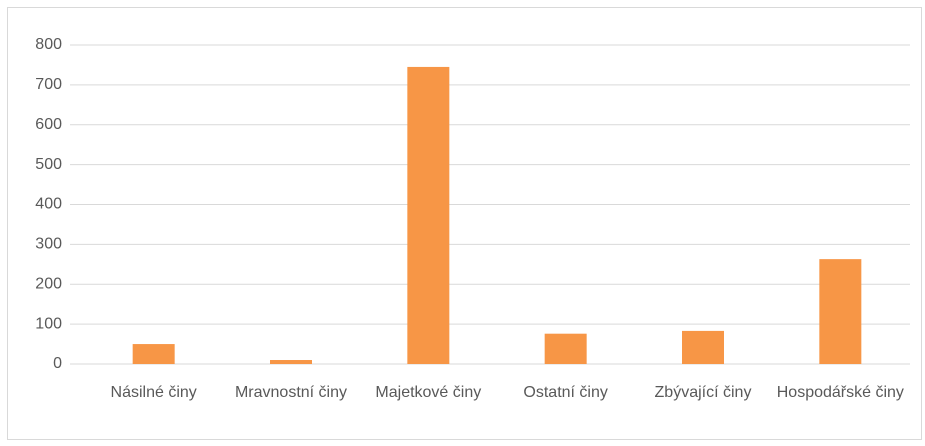 This screenshot has width=925, height=446. Describe the element at coordinates (48, 323) in the screenshot. I see `y-tick-label: 100` at that location.